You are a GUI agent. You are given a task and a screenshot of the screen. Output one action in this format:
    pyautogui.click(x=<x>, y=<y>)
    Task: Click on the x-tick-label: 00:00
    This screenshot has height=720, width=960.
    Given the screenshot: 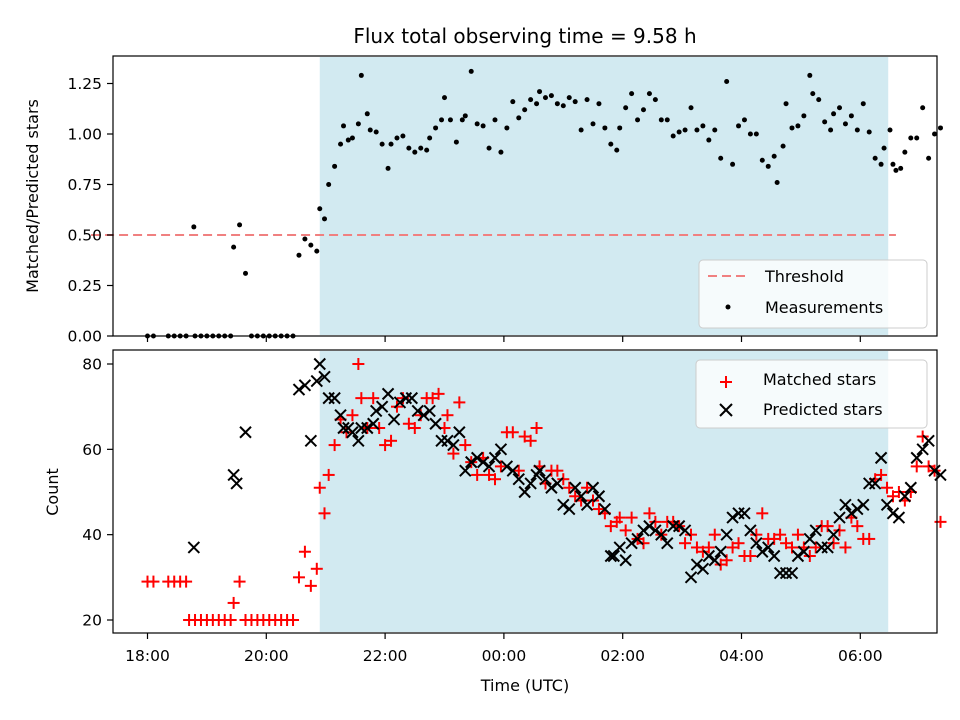 What is the action you would take?
    pyautogui.click(x=504, y=656)
    